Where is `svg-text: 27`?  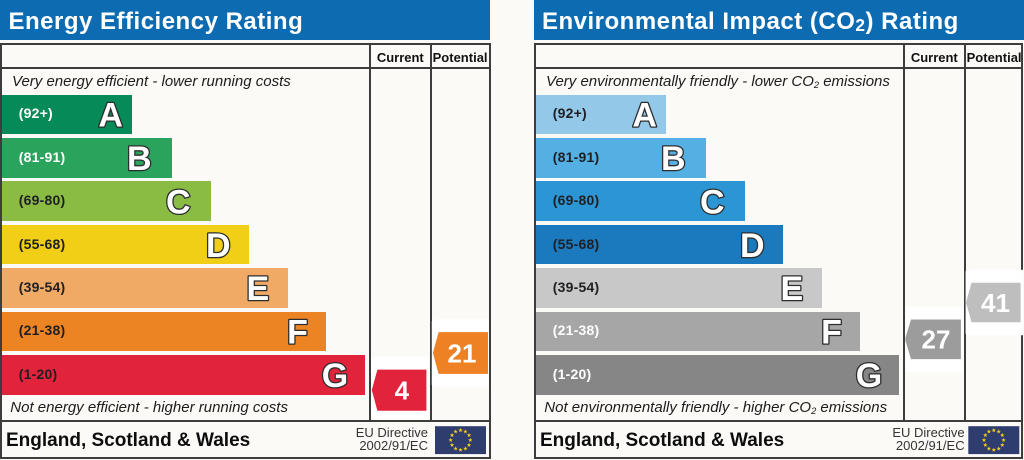
svg-text: 27 is located at coordinates (936, 340).